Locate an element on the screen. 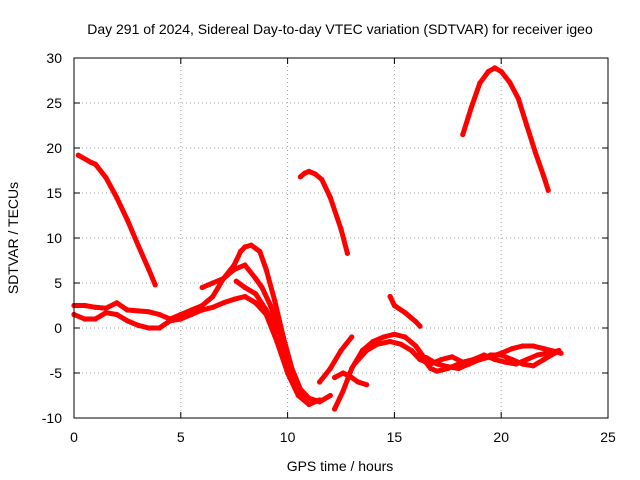 The image size is (640, 480). y-tick-label: 5 is located at coordinates (58, 283).